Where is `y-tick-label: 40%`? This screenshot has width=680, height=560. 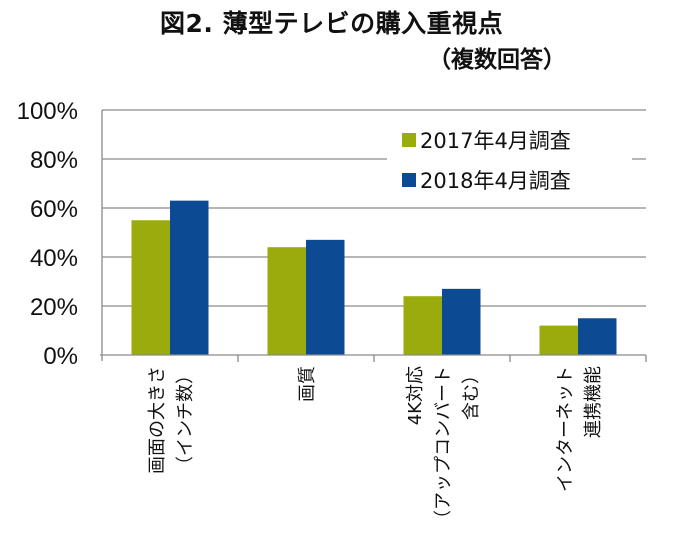 y-tick-label: 40% is located at coordinates (54, 258).